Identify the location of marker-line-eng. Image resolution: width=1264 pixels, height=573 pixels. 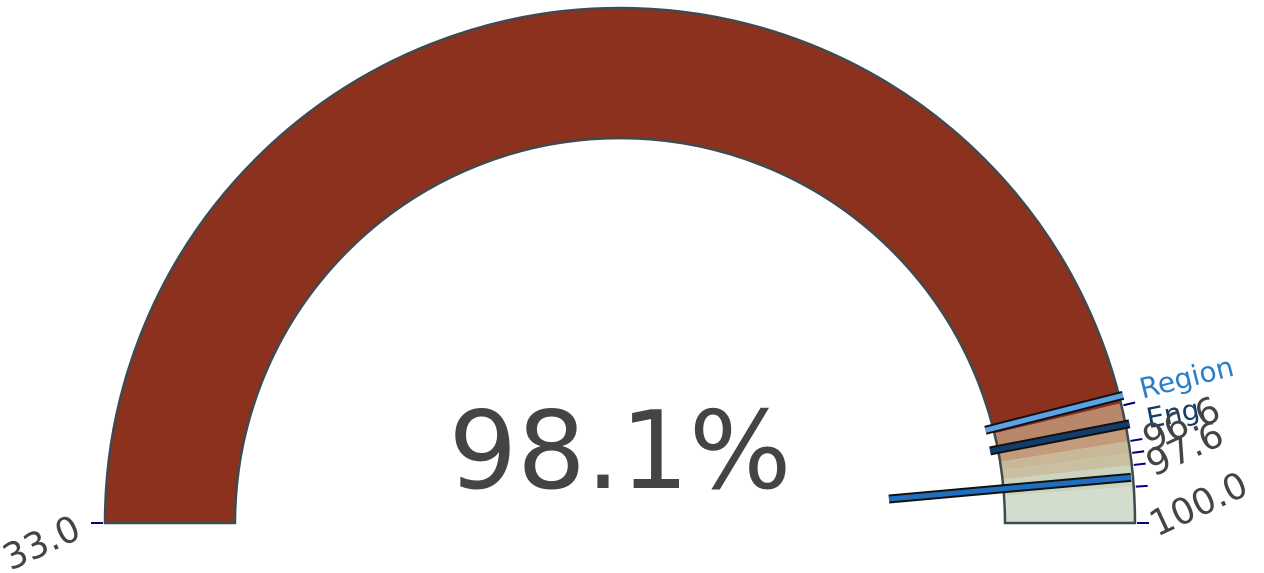
(1059, 437).